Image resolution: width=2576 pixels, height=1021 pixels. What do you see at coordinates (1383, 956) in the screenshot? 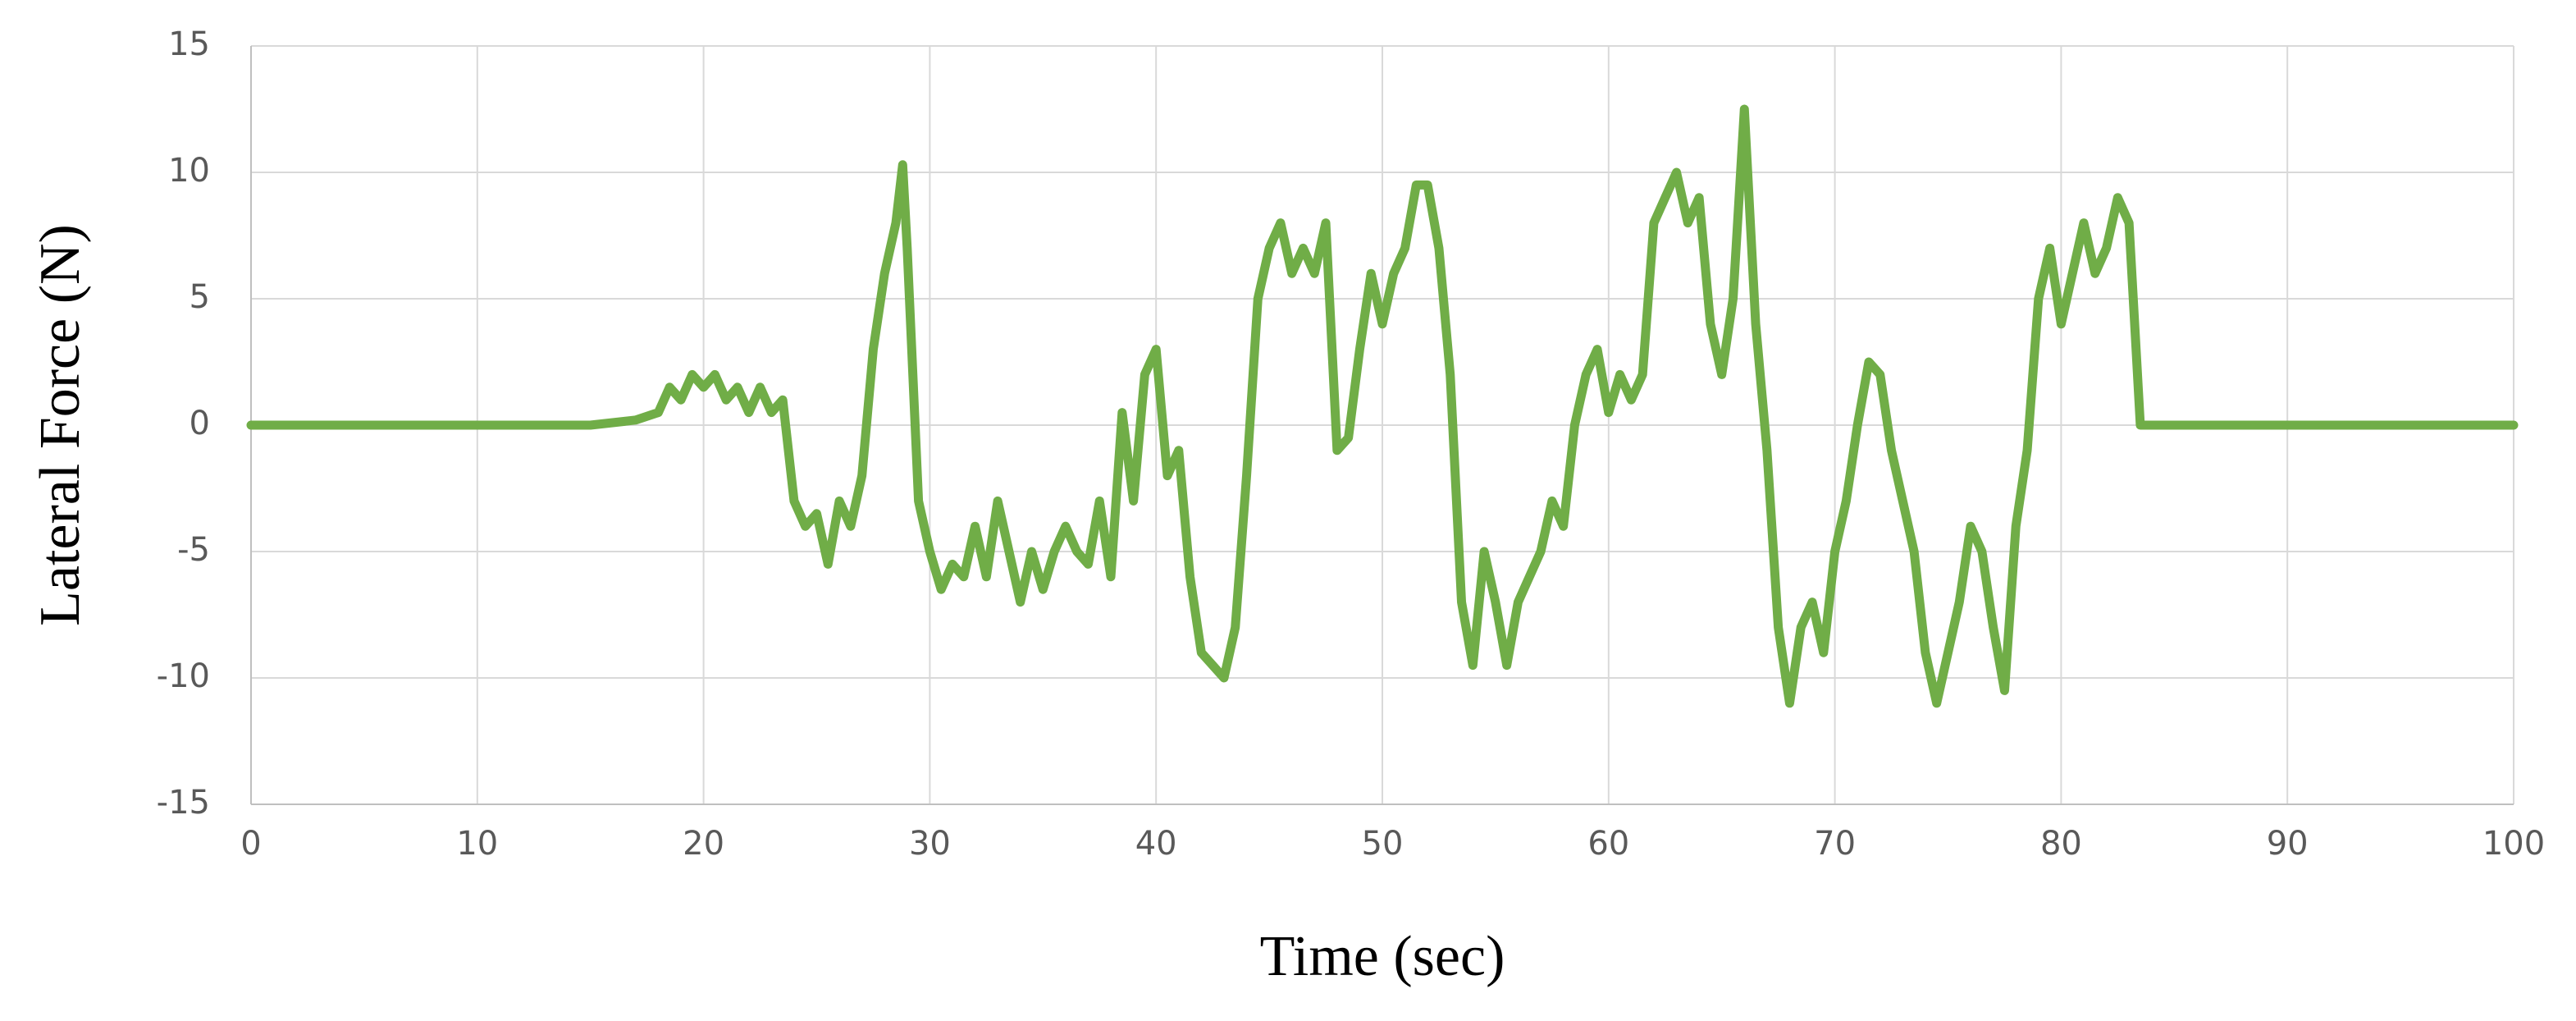
I see `x-axis-title: Time (sec)` at bounding box center [1383, 956].